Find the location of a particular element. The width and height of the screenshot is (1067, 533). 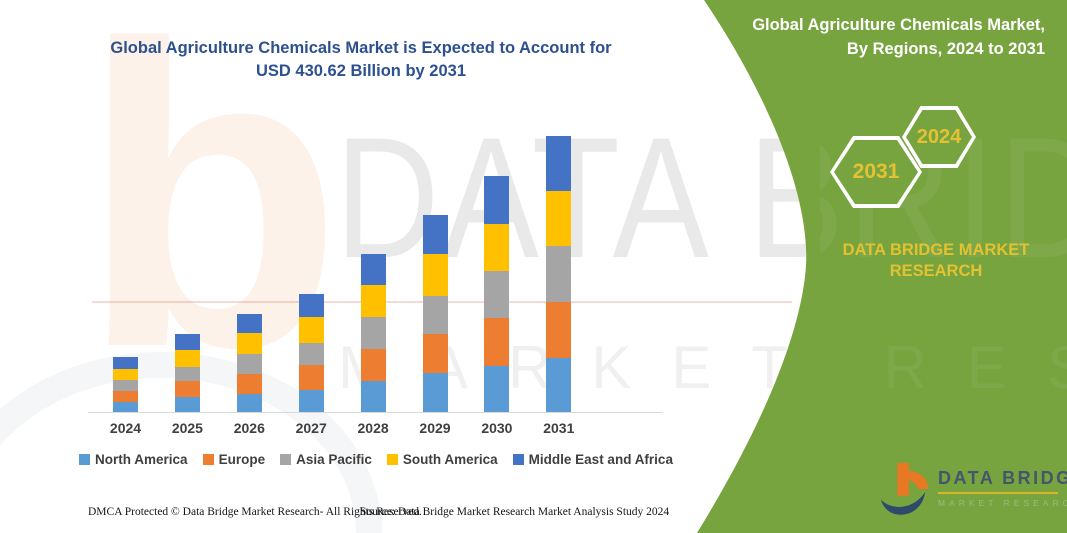

legend-label: Asia Pacific is located at coordinates (334, 459).